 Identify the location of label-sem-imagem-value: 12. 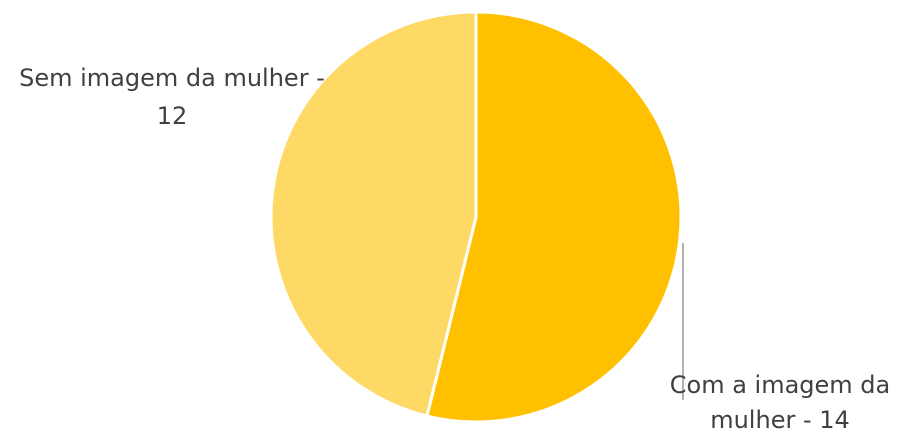
(172, 116).